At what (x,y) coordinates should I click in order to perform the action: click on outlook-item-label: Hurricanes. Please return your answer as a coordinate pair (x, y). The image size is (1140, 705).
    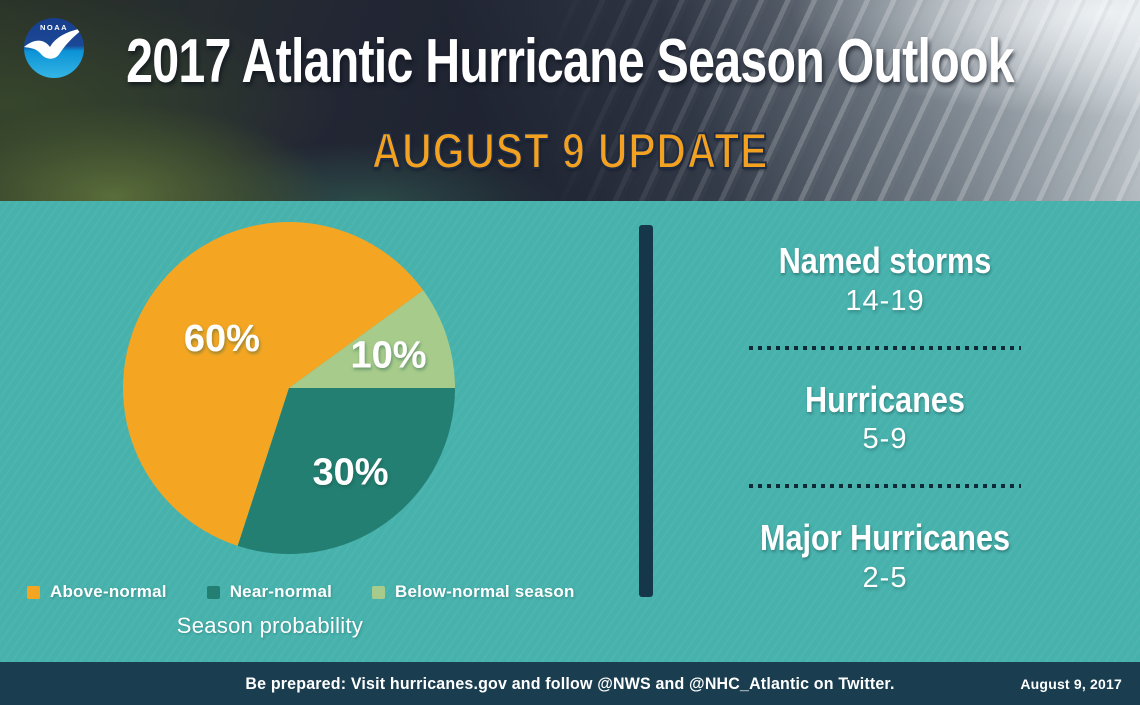
    Looking at the image, I should click on (885, 399).